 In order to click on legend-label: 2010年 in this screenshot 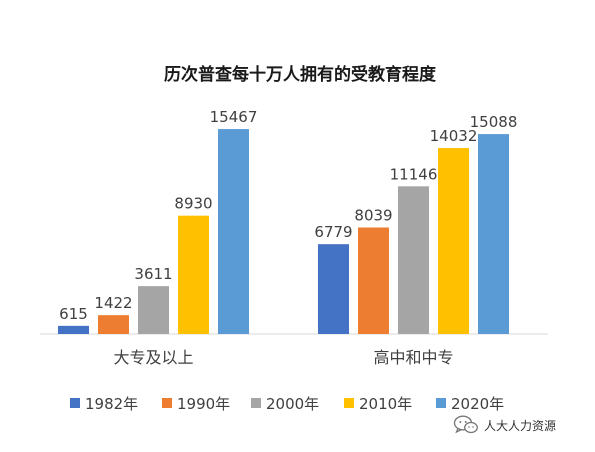, I will do `click(385, 404)`.